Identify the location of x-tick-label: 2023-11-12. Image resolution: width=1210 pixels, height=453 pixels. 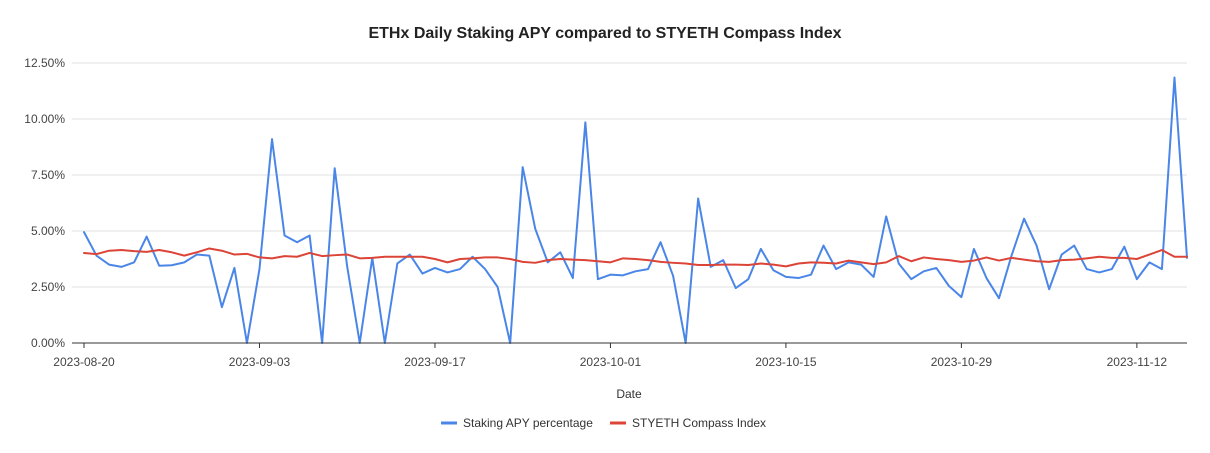
(1137, 362).